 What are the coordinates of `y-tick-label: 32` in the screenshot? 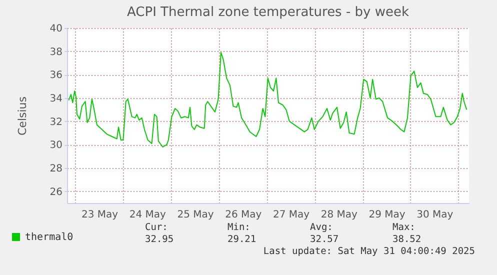 It's located at (56, 122).